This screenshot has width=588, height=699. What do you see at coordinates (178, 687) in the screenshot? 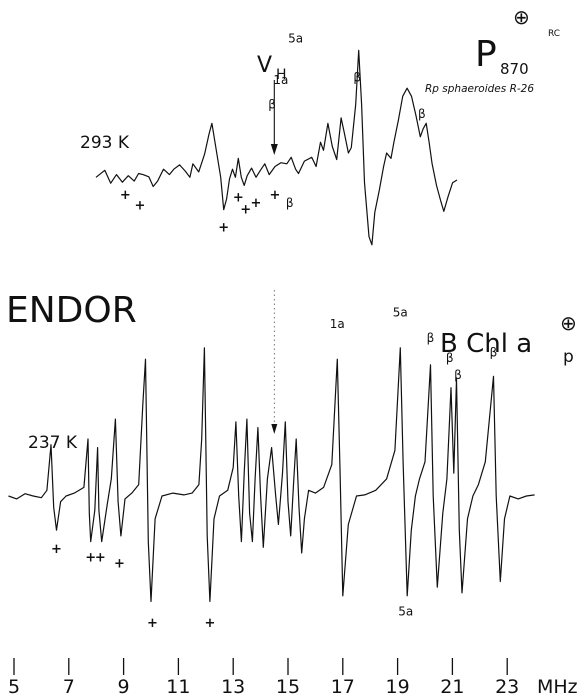
I see `x-tick-label-11: 11` at bounding box center [178, 687].